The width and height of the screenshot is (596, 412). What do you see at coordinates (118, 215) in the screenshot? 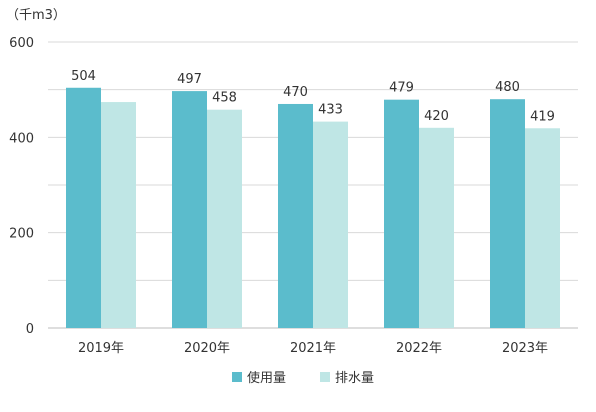
I see `bar-排水量-2019年` at bounding box center [118, 215].